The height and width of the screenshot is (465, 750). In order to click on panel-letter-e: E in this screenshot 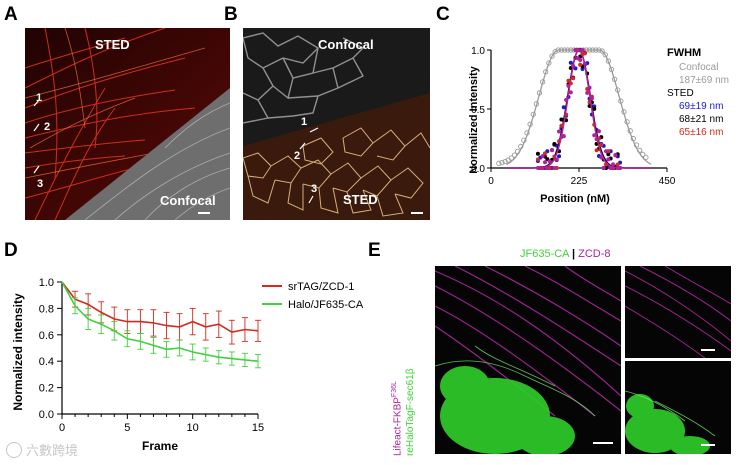, I will do `click(374, 250)`.